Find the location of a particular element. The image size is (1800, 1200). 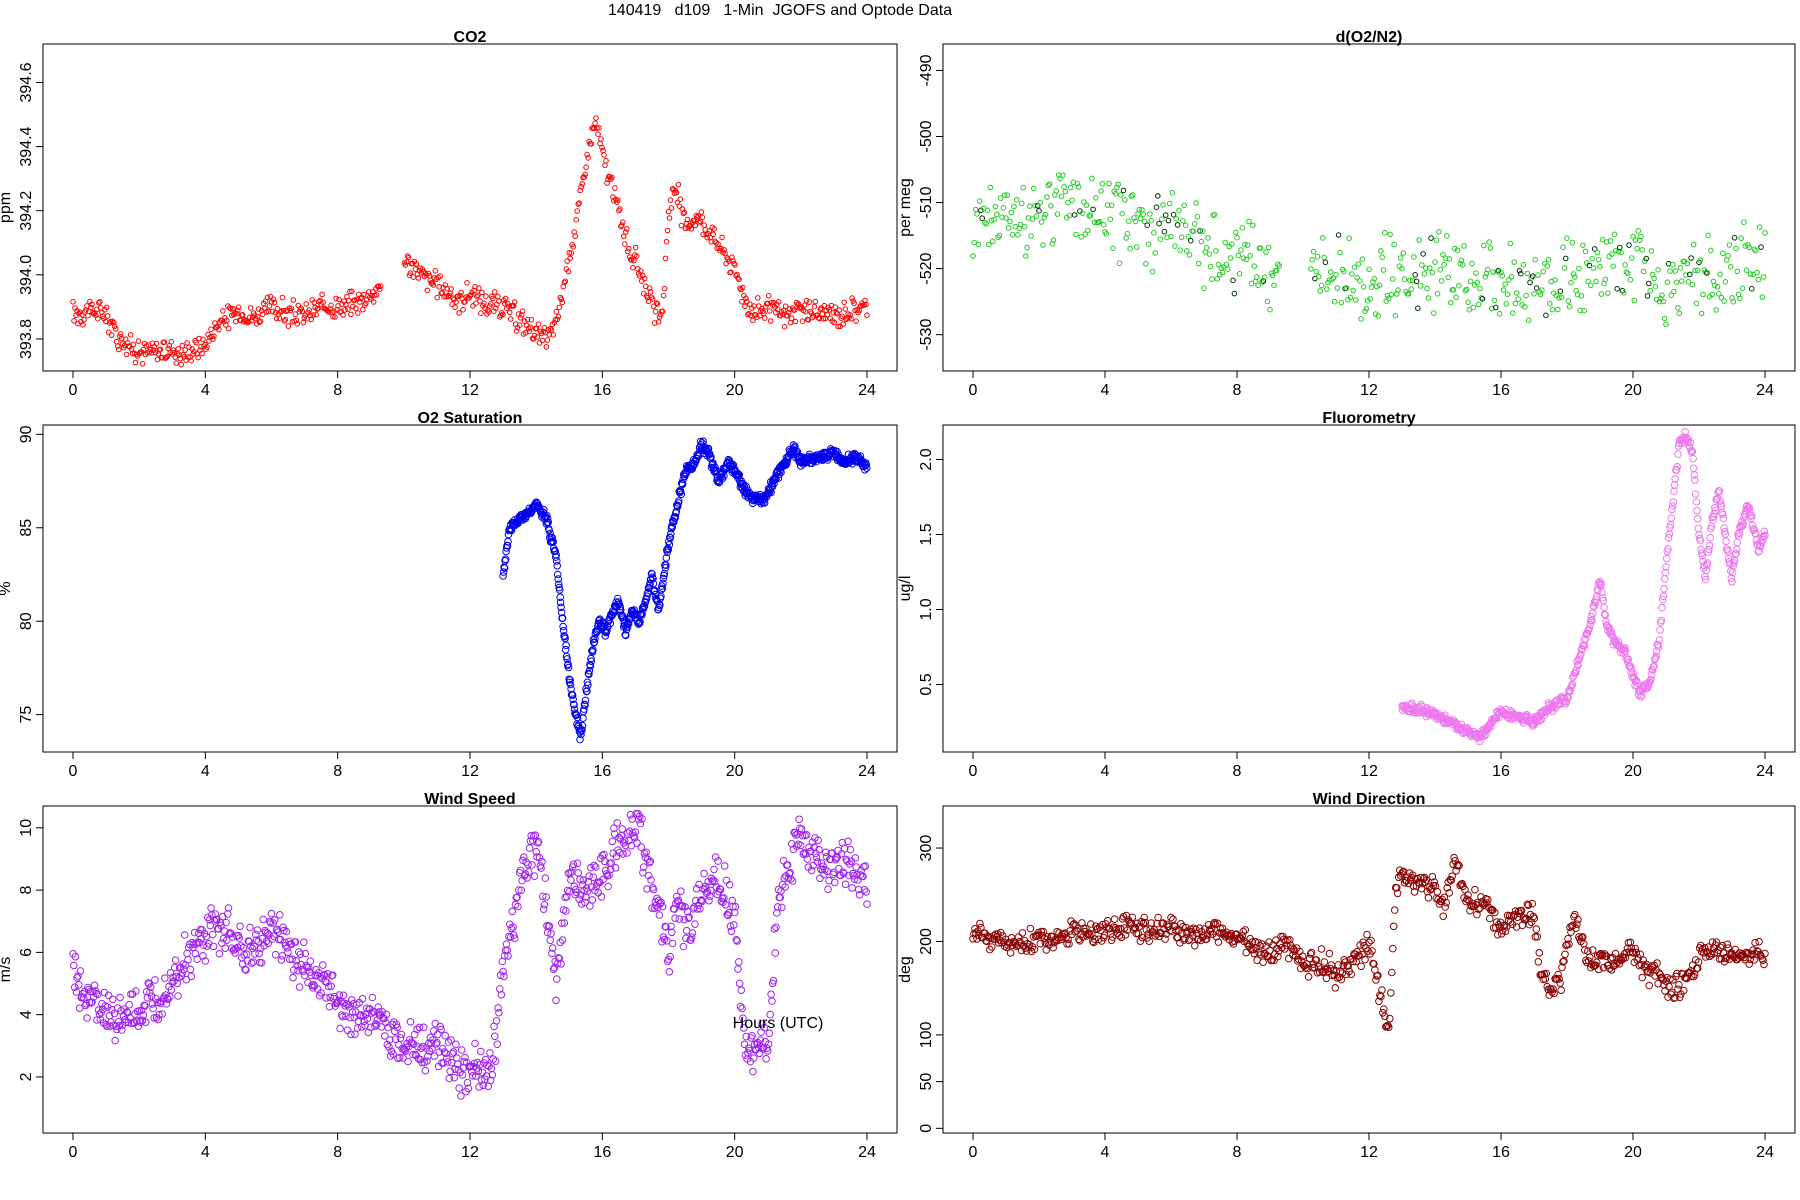

y-tick-label: 75 is located at coordinates (26, 715).